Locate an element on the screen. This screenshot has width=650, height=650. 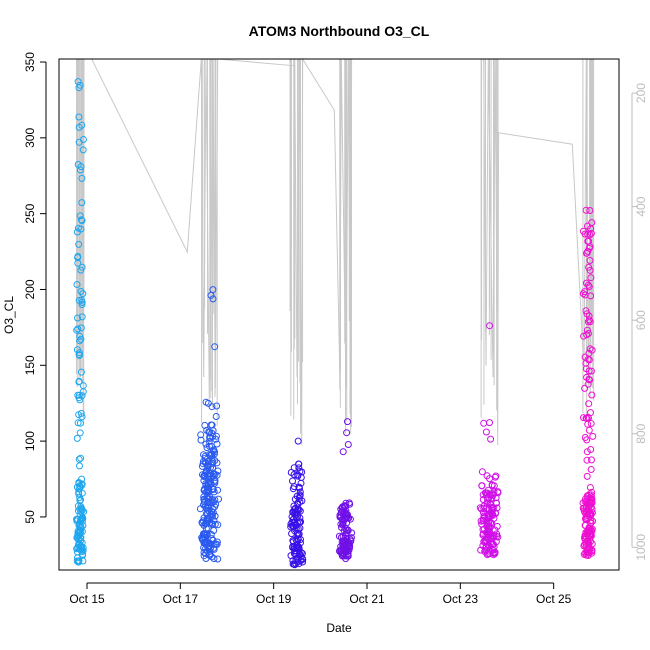
x-tick-label: Oct 21 is located at coordinates (367, 599).